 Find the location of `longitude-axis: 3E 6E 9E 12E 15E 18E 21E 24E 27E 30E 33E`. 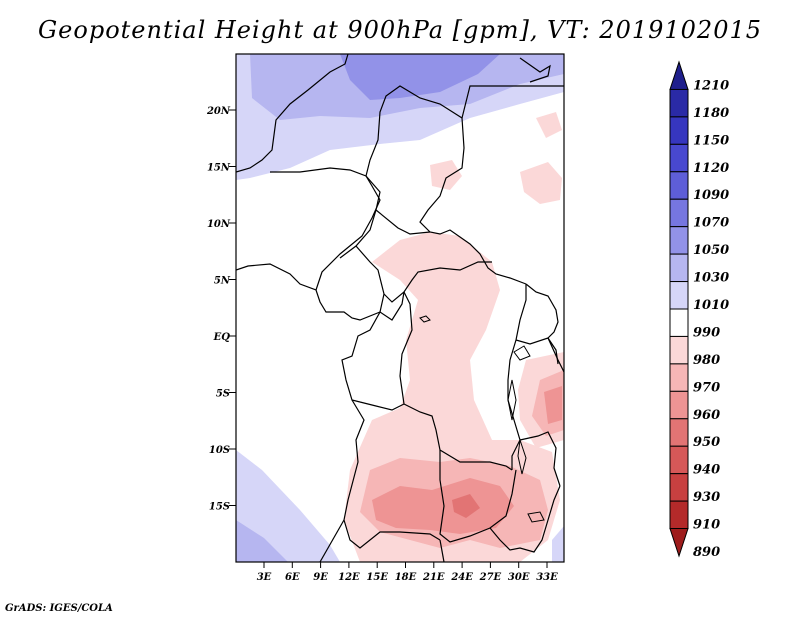

longitude-axis: 3E 6E 9E 12E 15E 18E 21E 24E 27E 30E 33E is located at coordinates (407, 572).